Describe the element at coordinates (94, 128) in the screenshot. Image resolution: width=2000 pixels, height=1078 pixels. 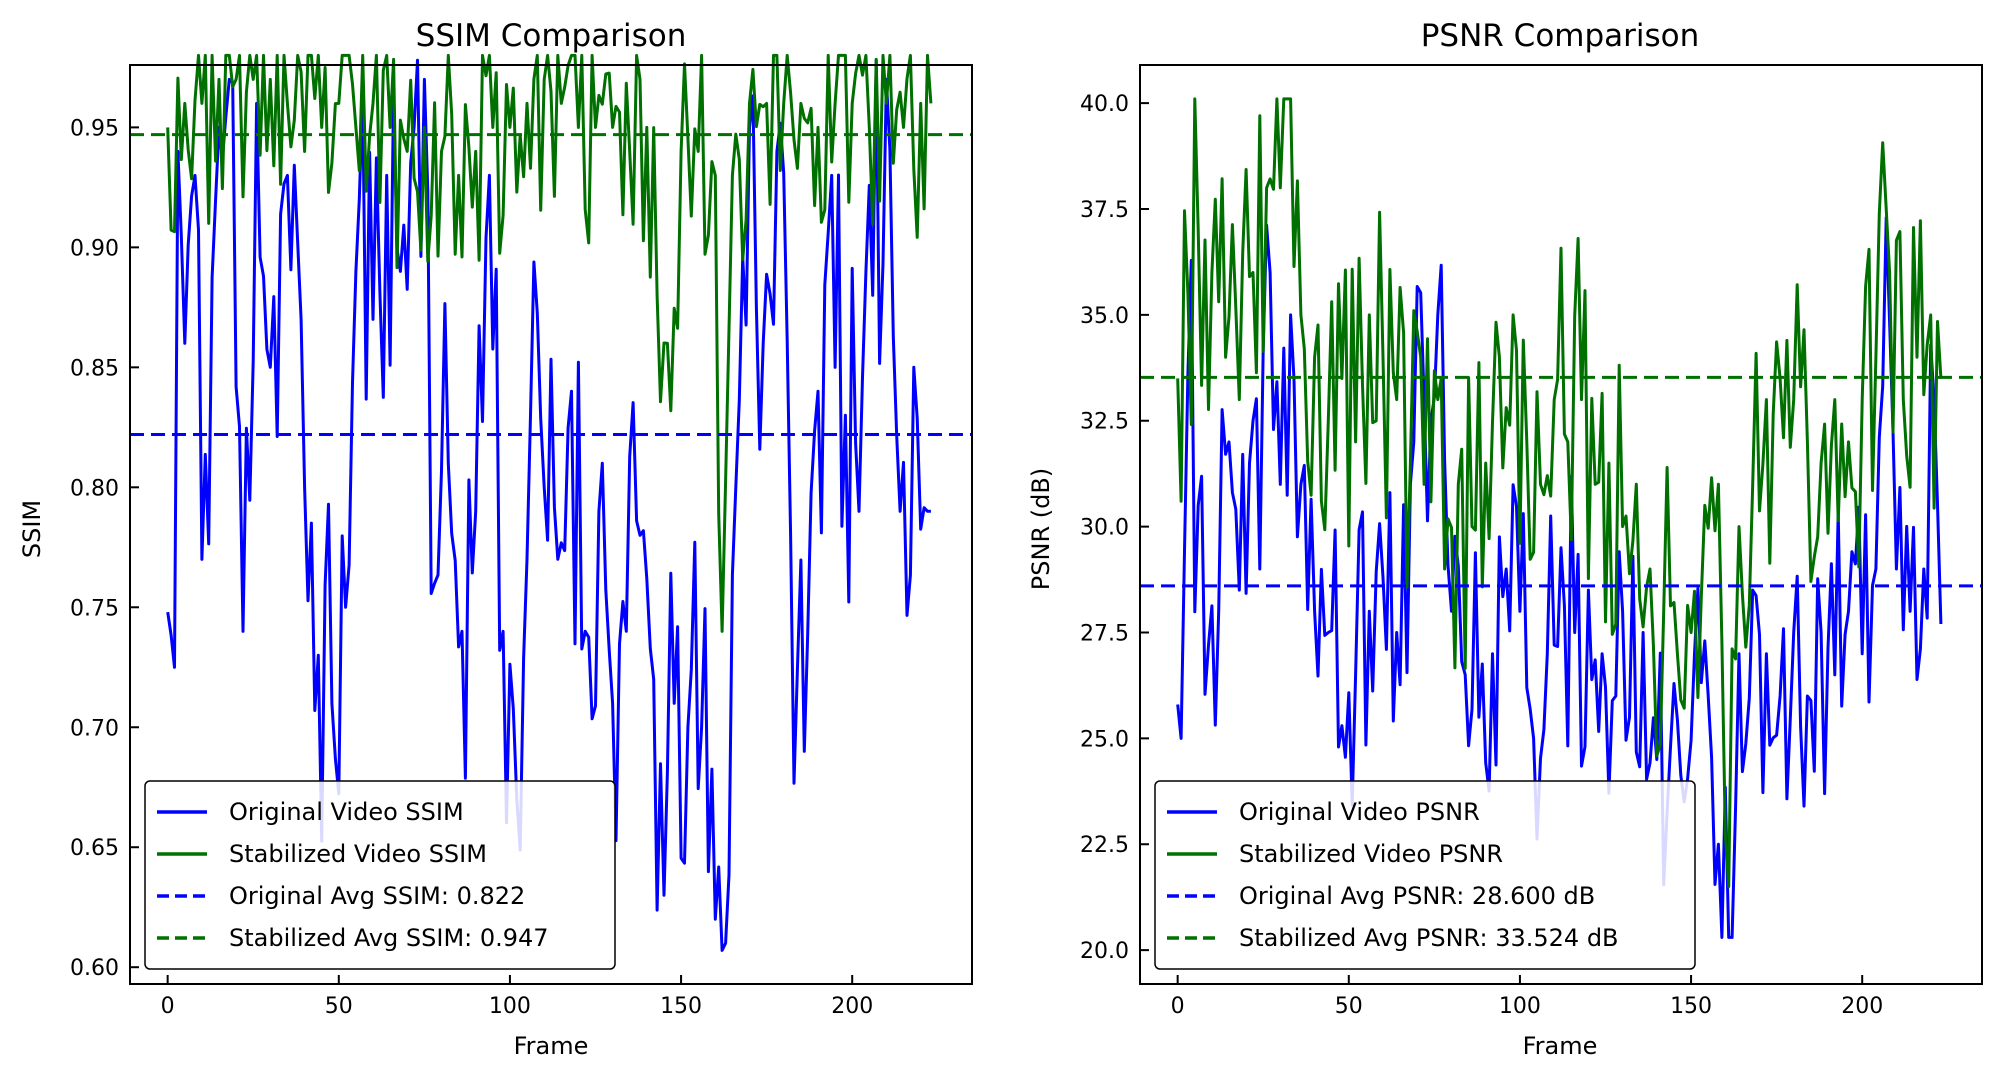
I see `y-tick-label: 0.95` at that location.